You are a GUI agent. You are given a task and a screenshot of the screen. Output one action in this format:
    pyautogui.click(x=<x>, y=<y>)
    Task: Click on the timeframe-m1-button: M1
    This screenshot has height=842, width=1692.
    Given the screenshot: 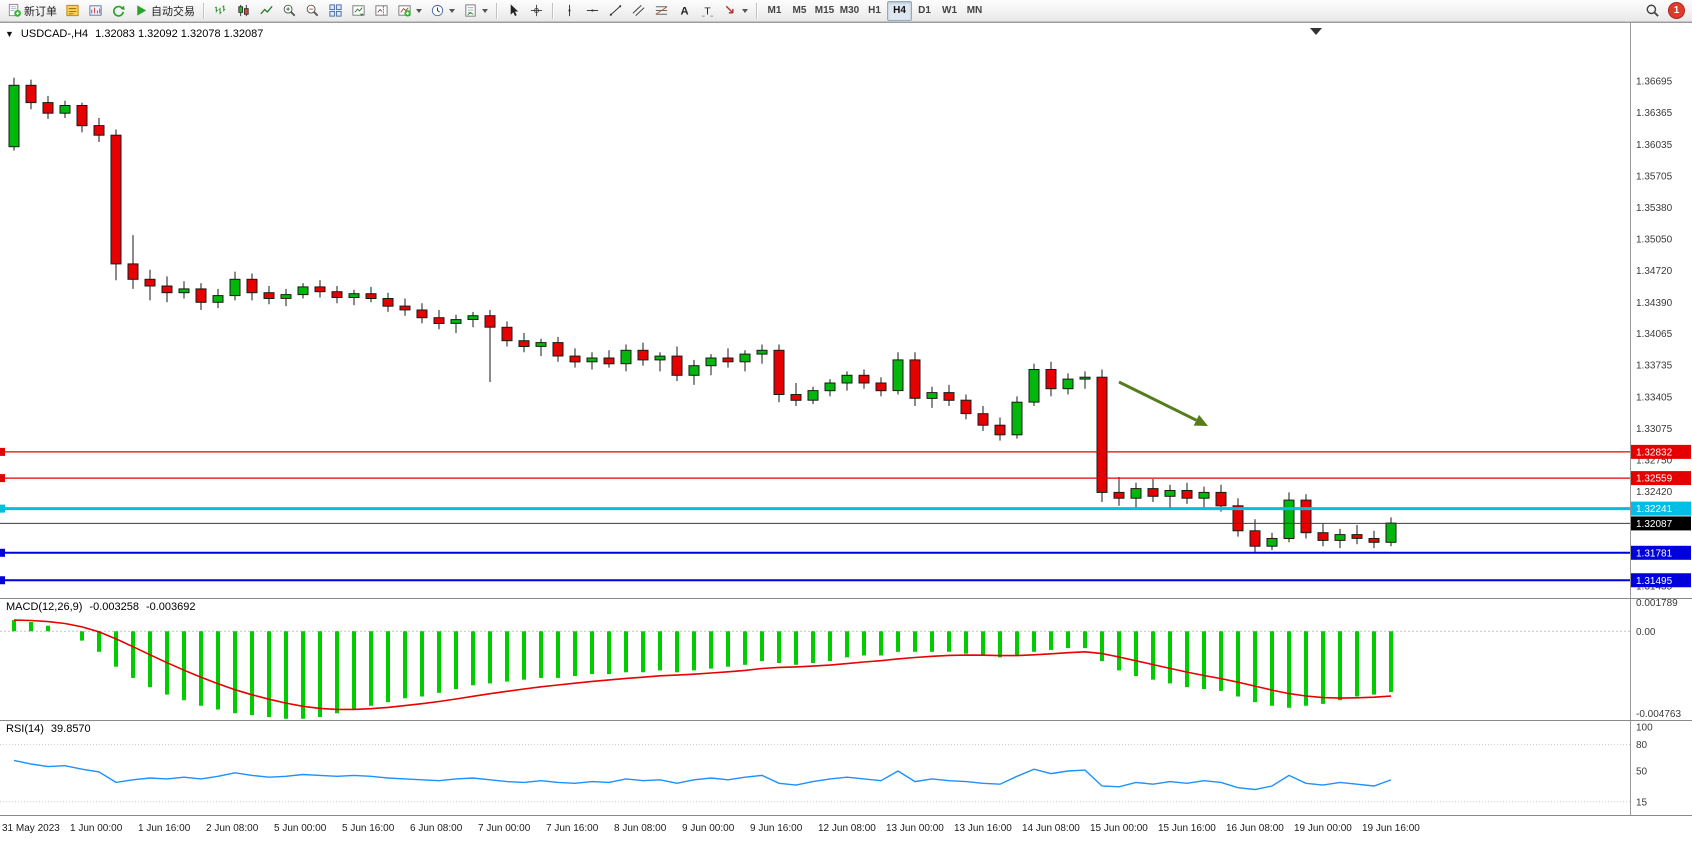 What is the action you would take?
    pyautogui.click(x=774, y=10)
    